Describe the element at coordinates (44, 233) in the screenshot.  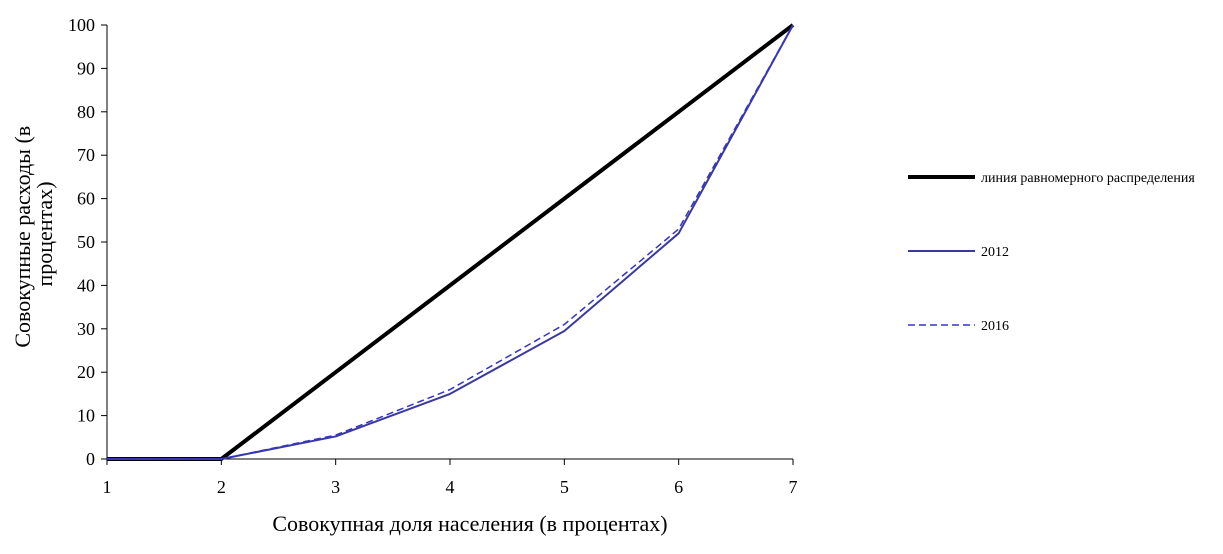
I see `y-axis-title-line-2: процентах)` at that location.